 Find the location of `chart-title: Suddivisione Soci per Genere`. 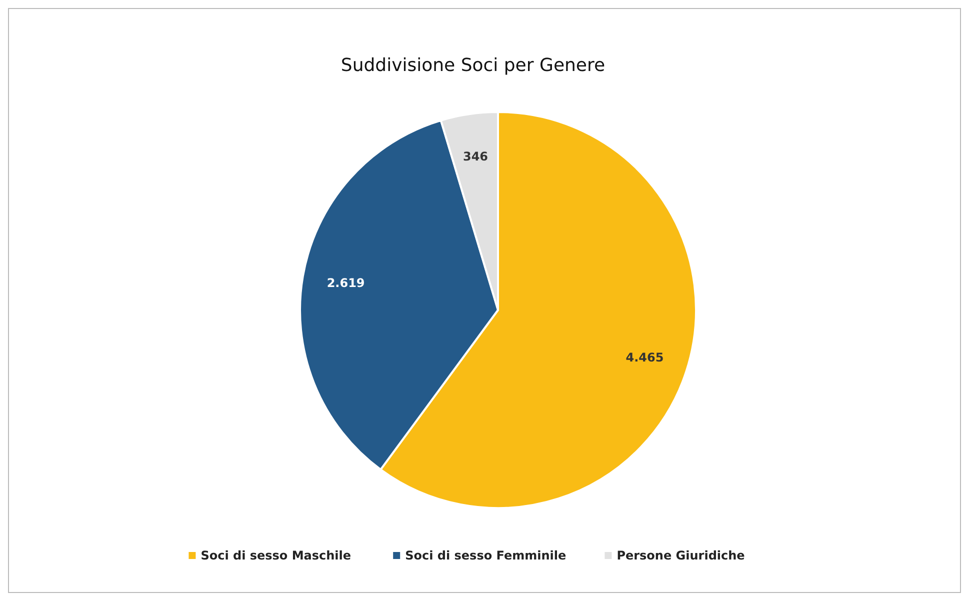

chart-title: Suddivisione Soci per Genere is located at coordinates (473, 65).